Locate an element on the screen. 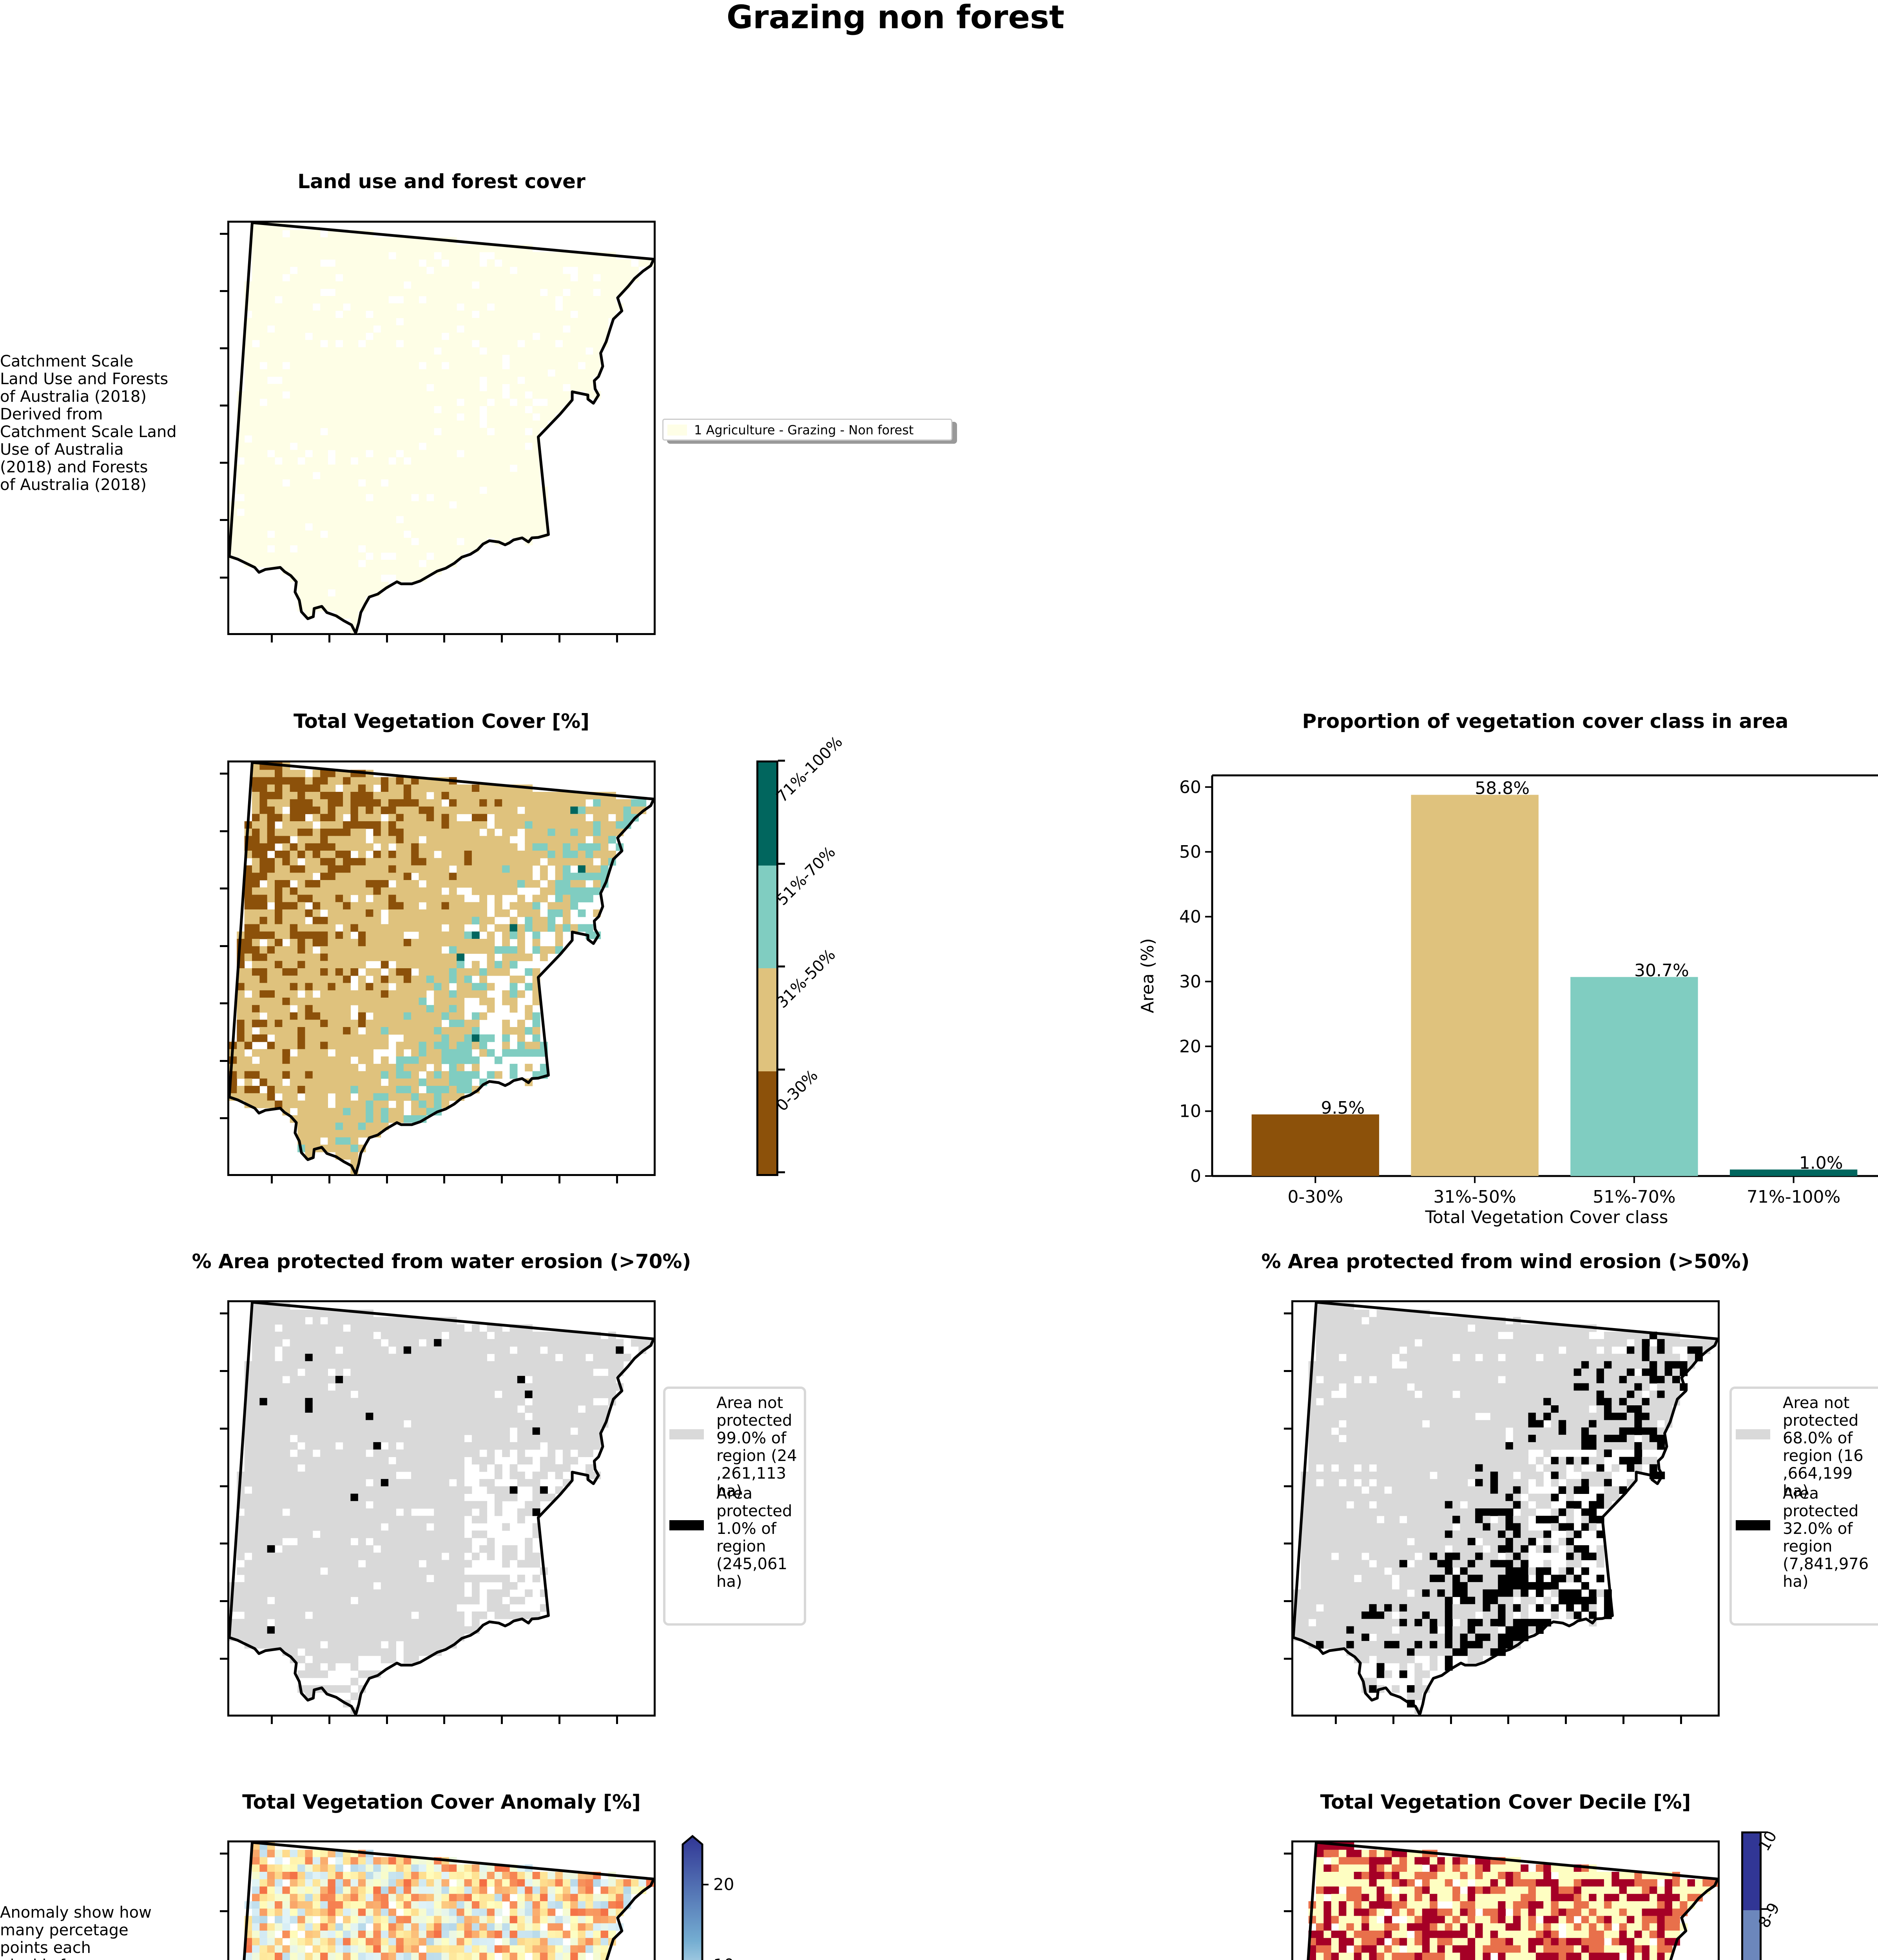 The image size is (1878, 1960). legend-label-grazing: 1 Agriculture - Grazing - Non forest is located at coordinates (804, 430).